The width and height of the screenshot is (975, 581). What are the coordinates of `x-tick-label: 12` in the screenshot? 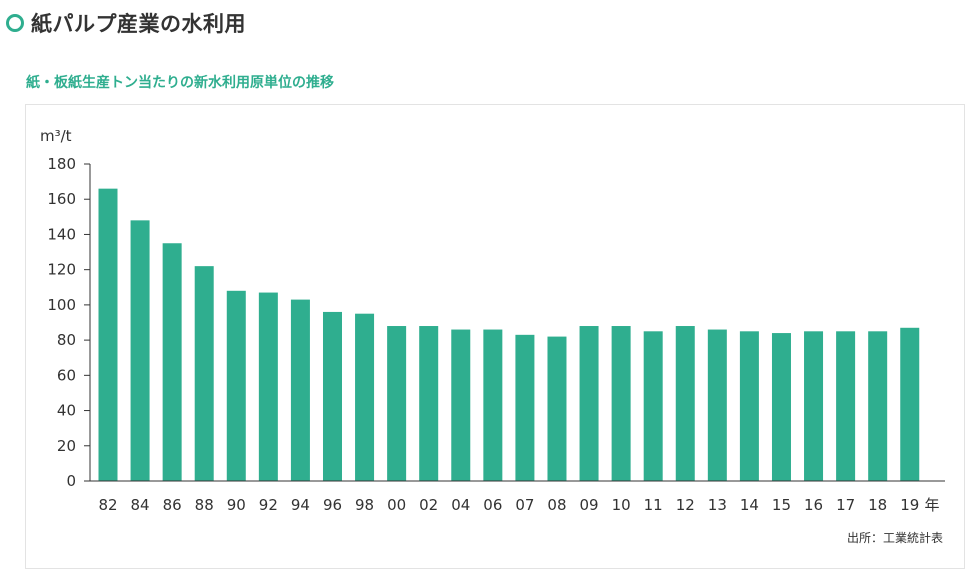 It's located at (685, 505).